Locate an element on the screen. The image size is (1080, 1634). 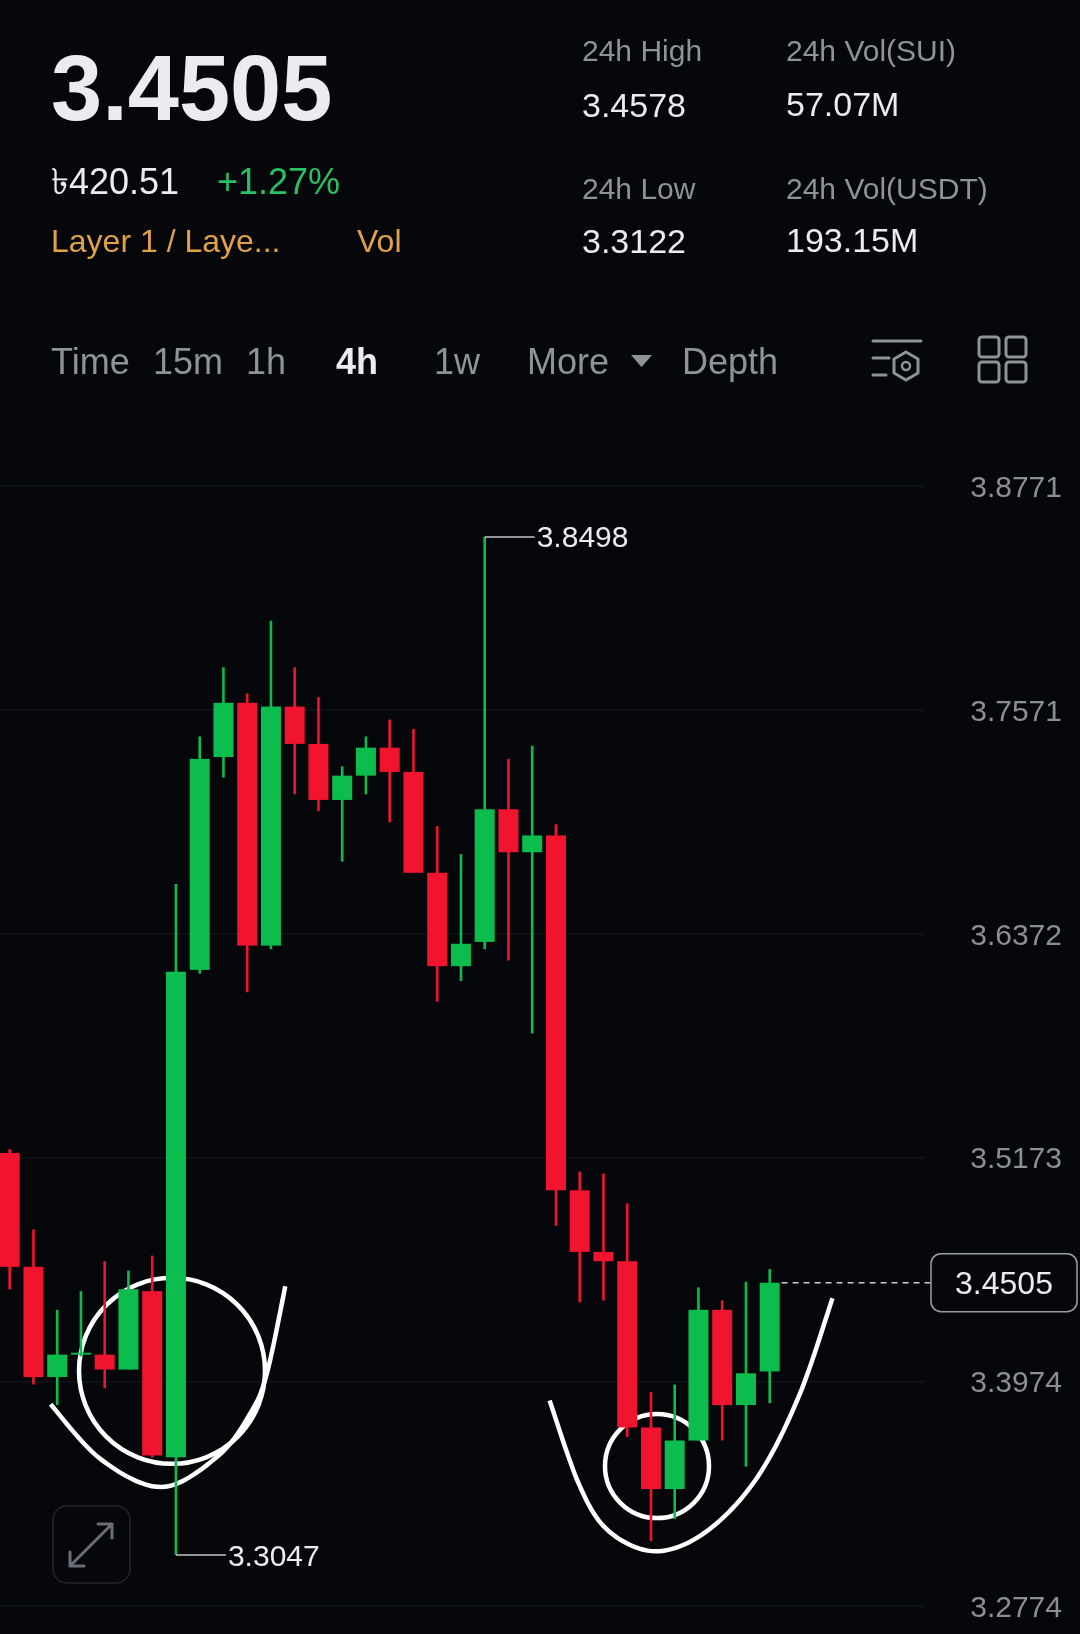
text: 1w is located at coordinates (458, 361).